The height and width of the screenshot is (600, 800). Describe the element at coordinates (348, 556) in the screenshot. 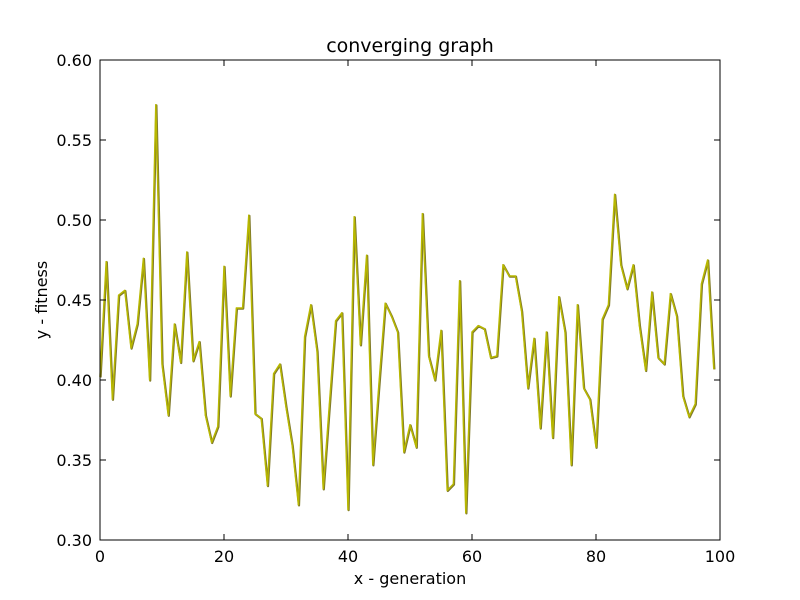

I see `x-tick-label: 40` at that location.